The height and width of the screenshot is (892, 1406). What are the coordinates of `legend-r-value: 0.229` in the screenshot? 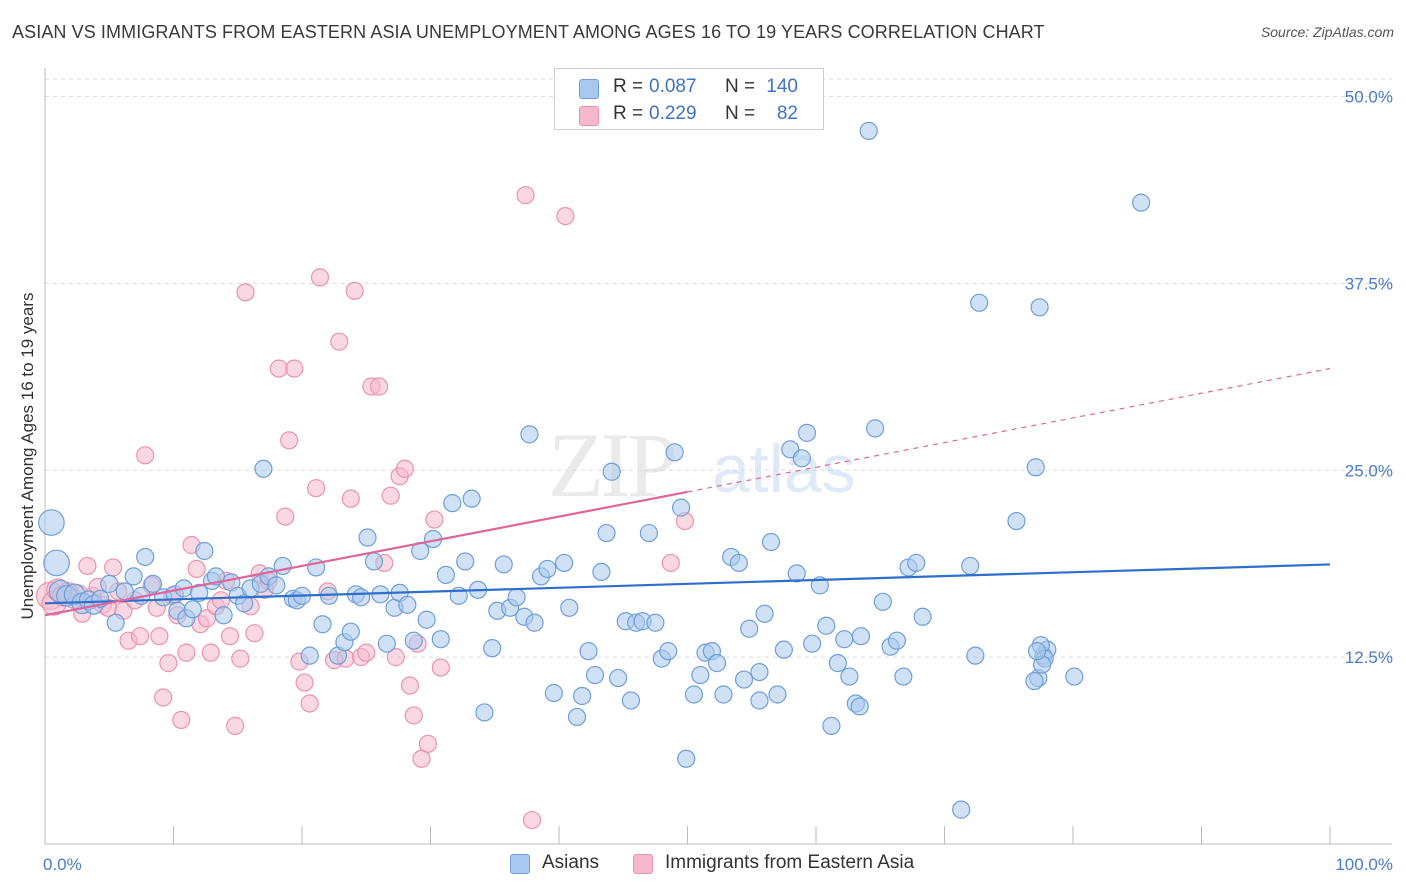 It's located at (673, 113).